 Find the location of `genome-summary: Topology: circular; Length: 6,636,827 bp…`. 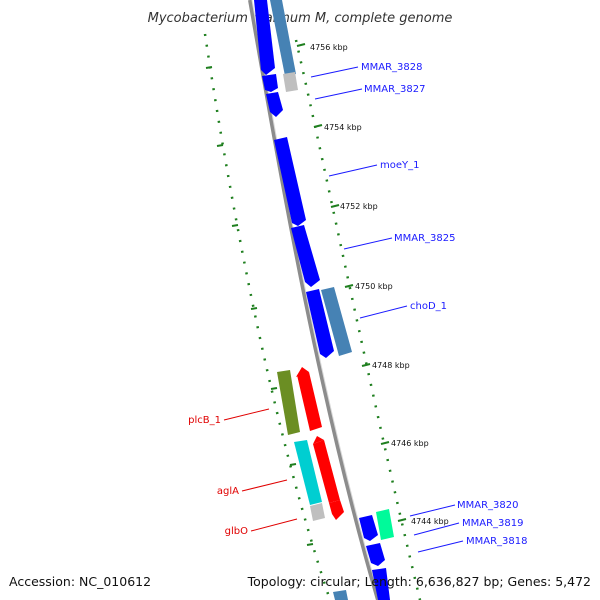

genome-summary: Topology: circular; Length: 6,636,827 bp… is located at coordinates (419, 581).